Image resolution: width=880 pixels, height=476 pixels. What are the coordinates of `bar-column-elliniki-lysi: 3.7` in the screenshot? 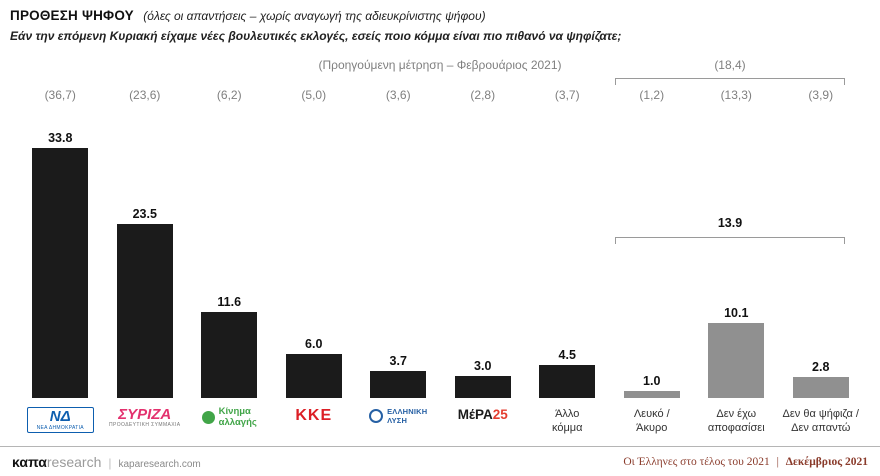 It's located at (398, 253).